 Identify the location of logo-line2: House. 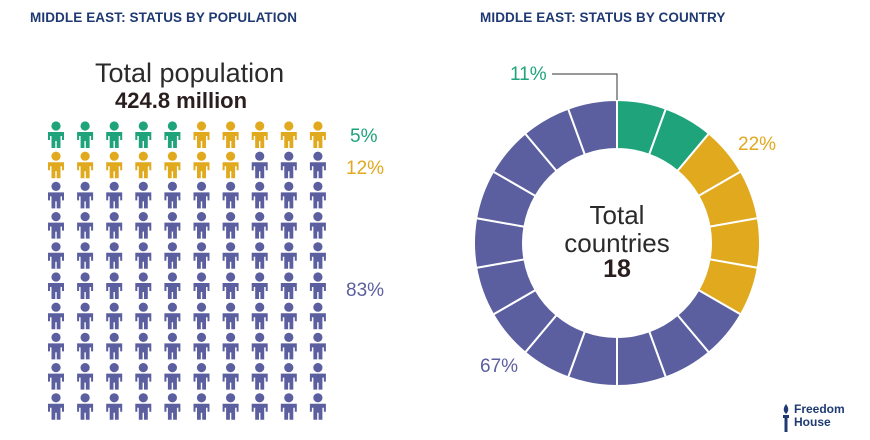
(812, 422).